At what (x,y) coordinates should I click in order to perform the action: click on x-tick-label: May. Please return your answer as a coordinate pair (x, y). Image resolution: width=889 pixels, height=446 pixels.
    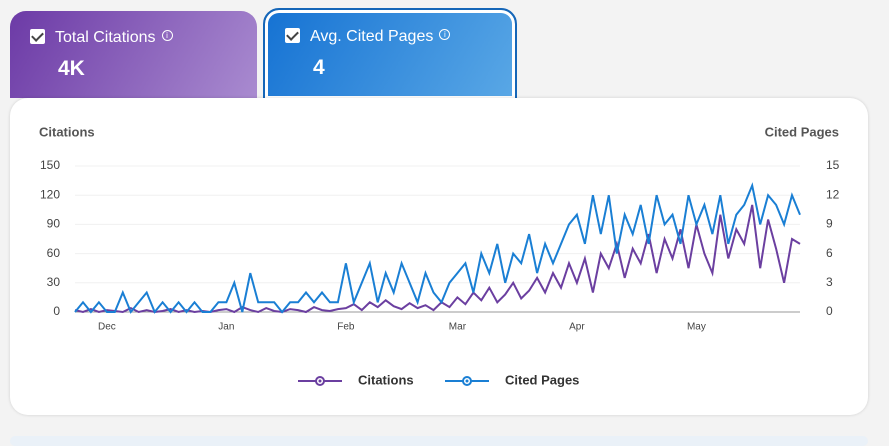
    Looking at the image, I should click on (696, 327).